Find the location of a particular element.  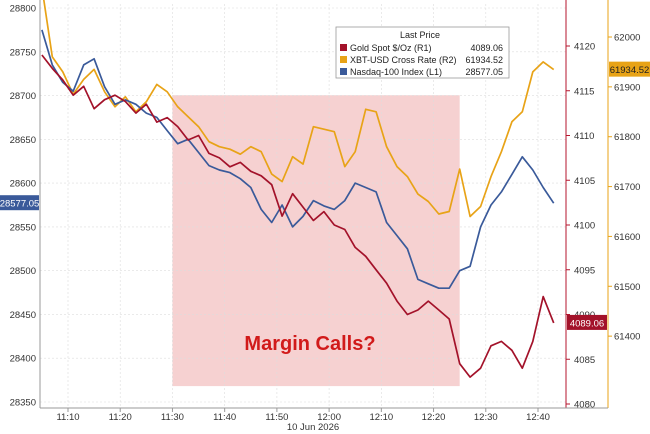

x-tick-label: 12:20 is located at coordinates (434, 417).